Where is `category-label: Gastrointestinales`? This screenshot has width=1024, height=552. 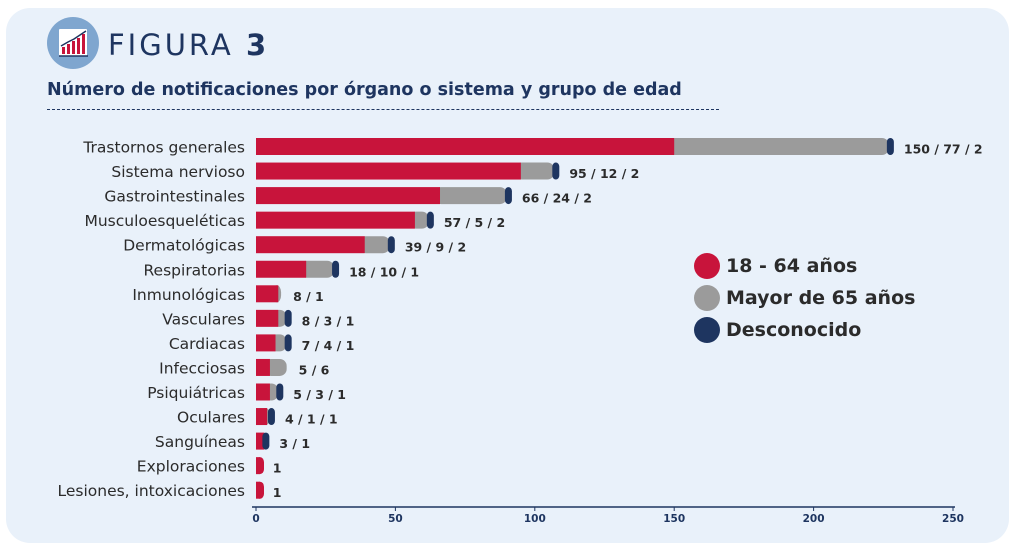 category-label: Gastrointestinales is located at coordinates (174, 197).